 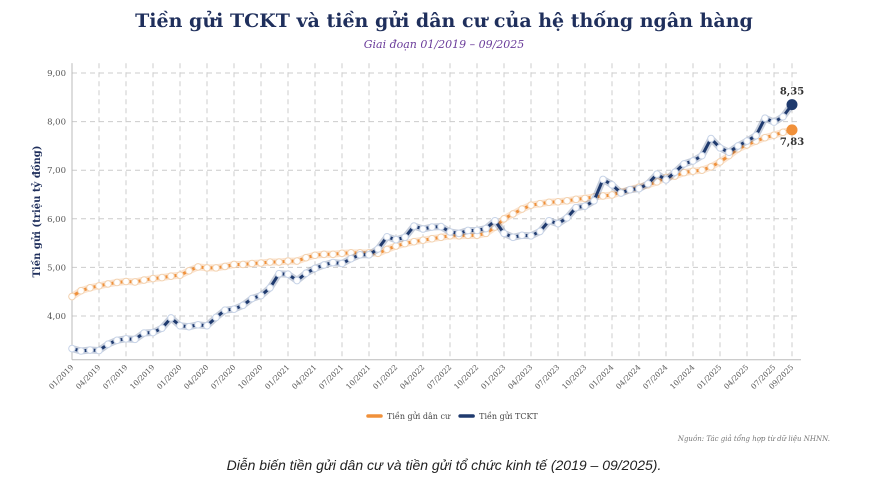 I want to click on chart-subtitle: Giai đoạn 01/2019 – 09/2025, so click(x=444, y=44).